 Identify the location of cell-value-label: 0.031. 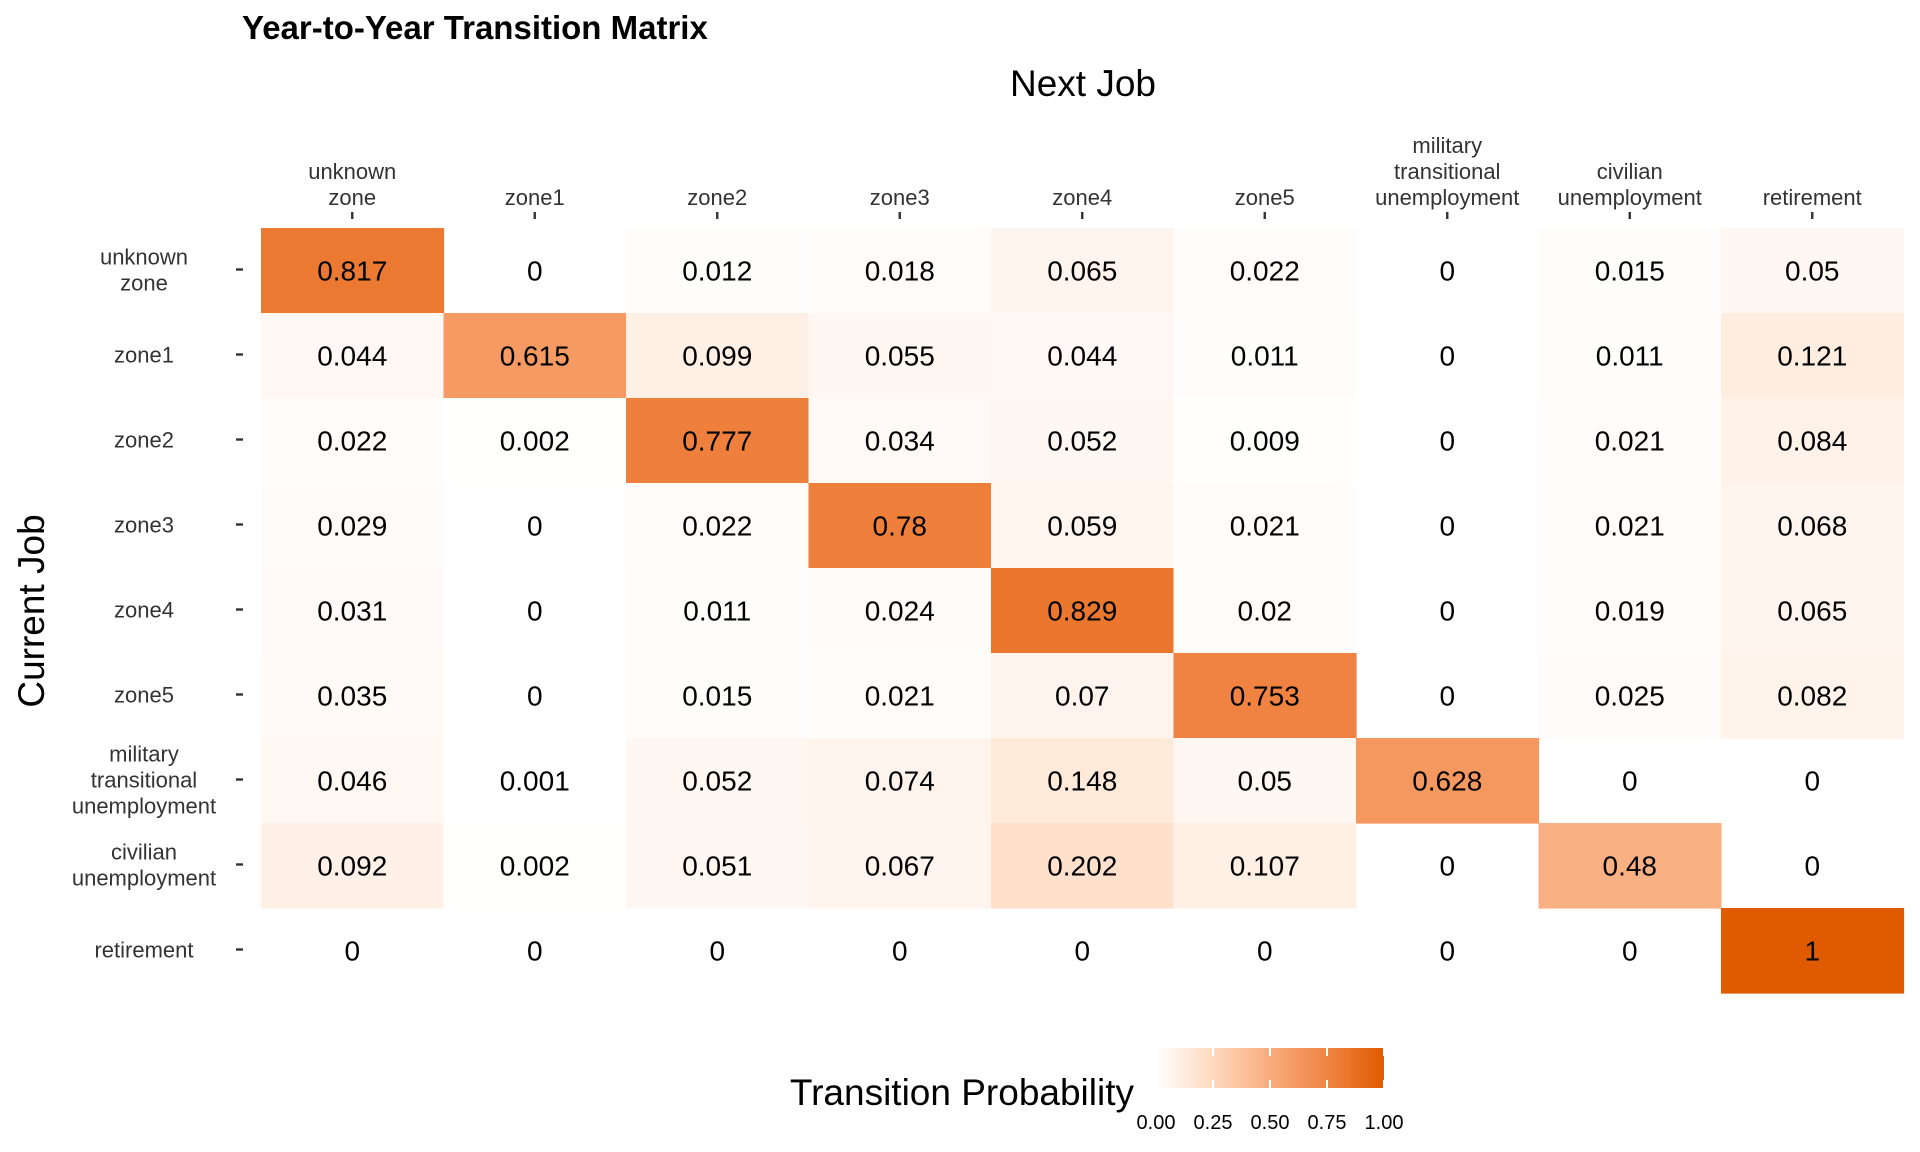
(352, 611).